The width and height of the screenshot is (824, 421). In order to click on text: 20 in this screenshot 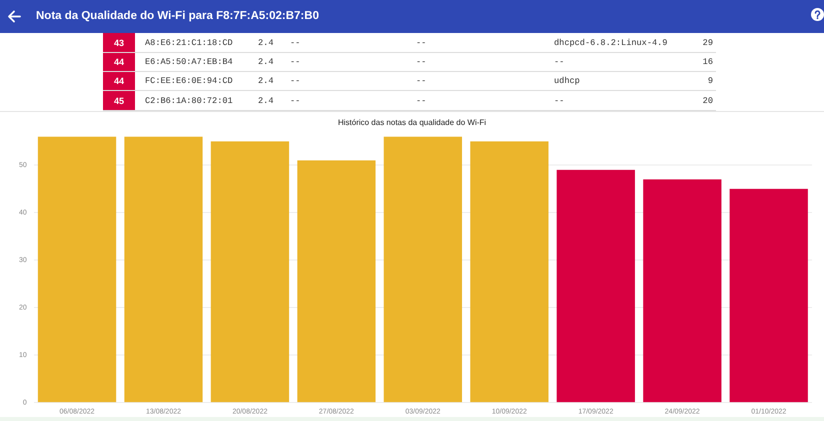, I will do `click(707, 101)`.